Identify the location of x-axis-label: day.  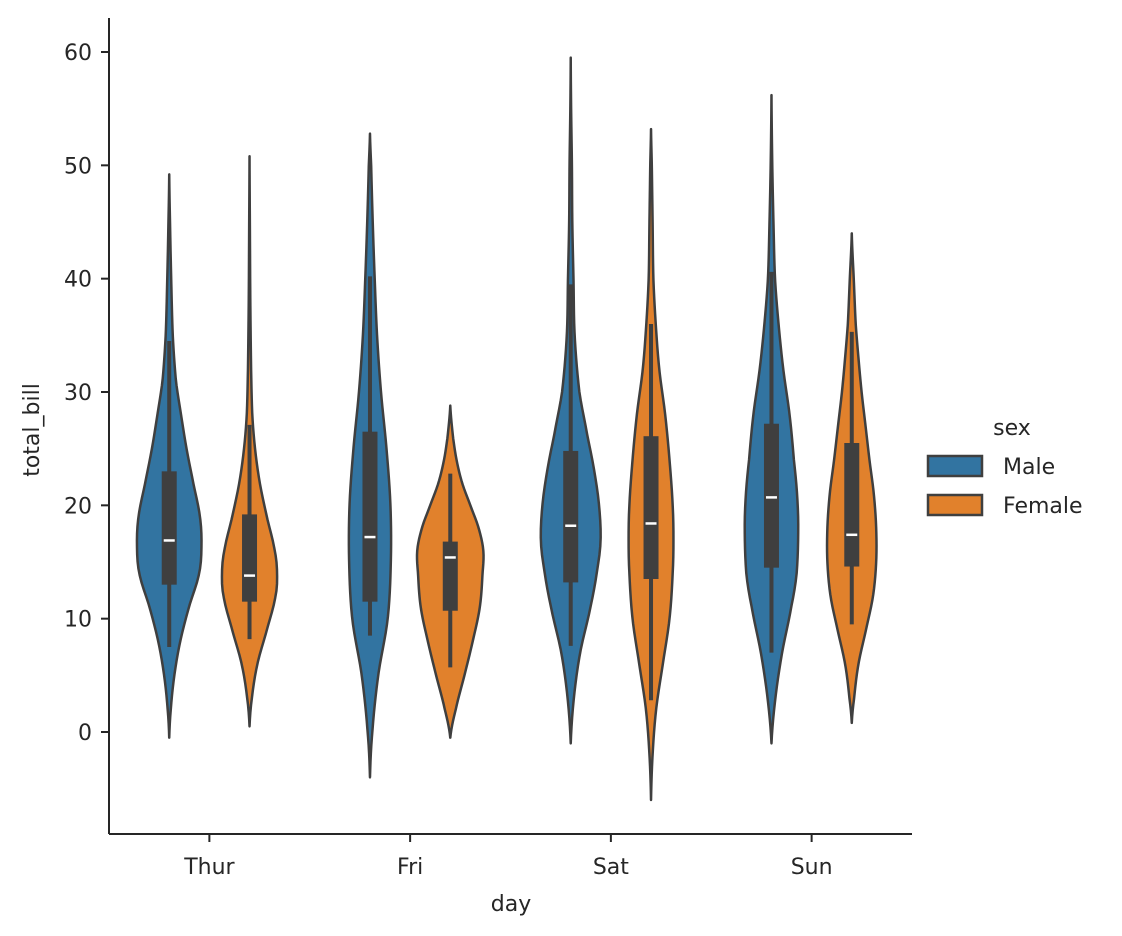
(511, 904).